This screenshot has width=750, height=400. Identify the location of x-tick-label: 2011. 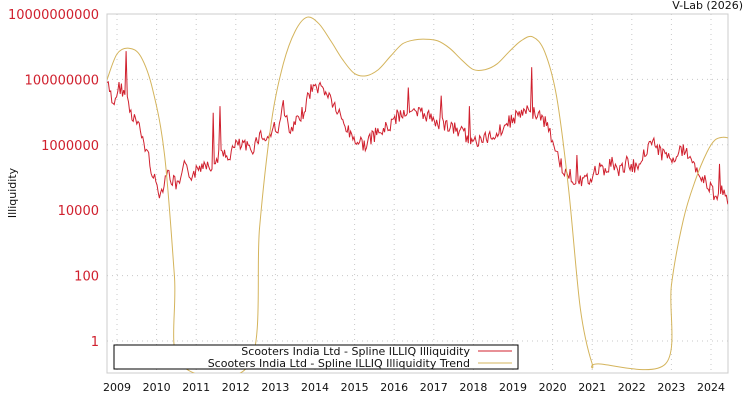
(196, 387).